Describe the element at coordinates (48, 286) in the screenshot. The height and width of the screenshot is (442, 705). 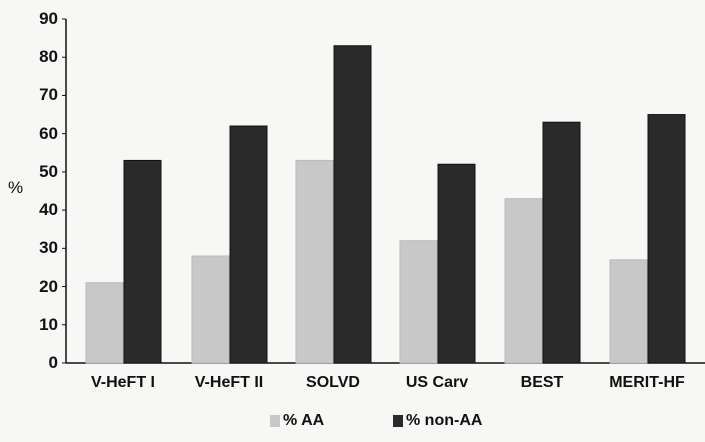
I see `y-tick-label: 20` at that location.